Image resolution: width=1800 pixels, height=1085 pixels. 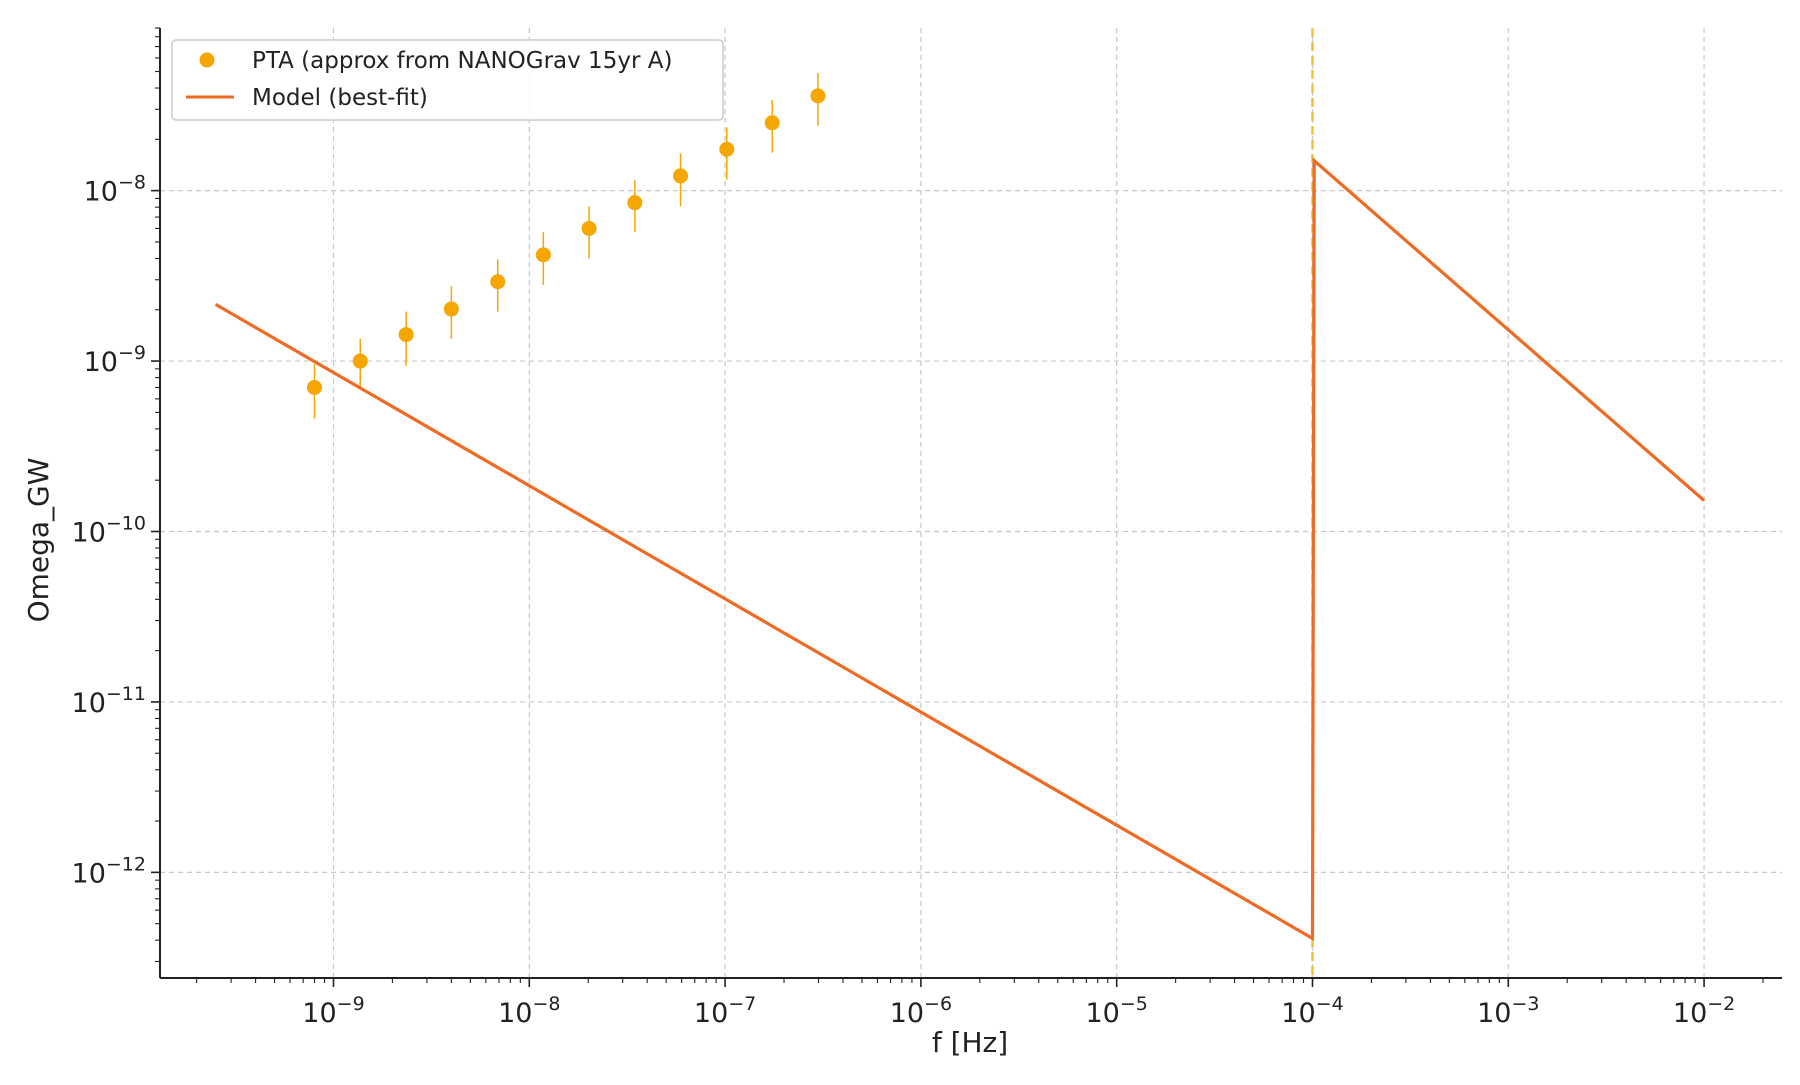 What do you see at coordinates (333, 1011) in the screenshot?
I see `x-tick-label: 10⁻⁹` at bounding box center [333, 1011].